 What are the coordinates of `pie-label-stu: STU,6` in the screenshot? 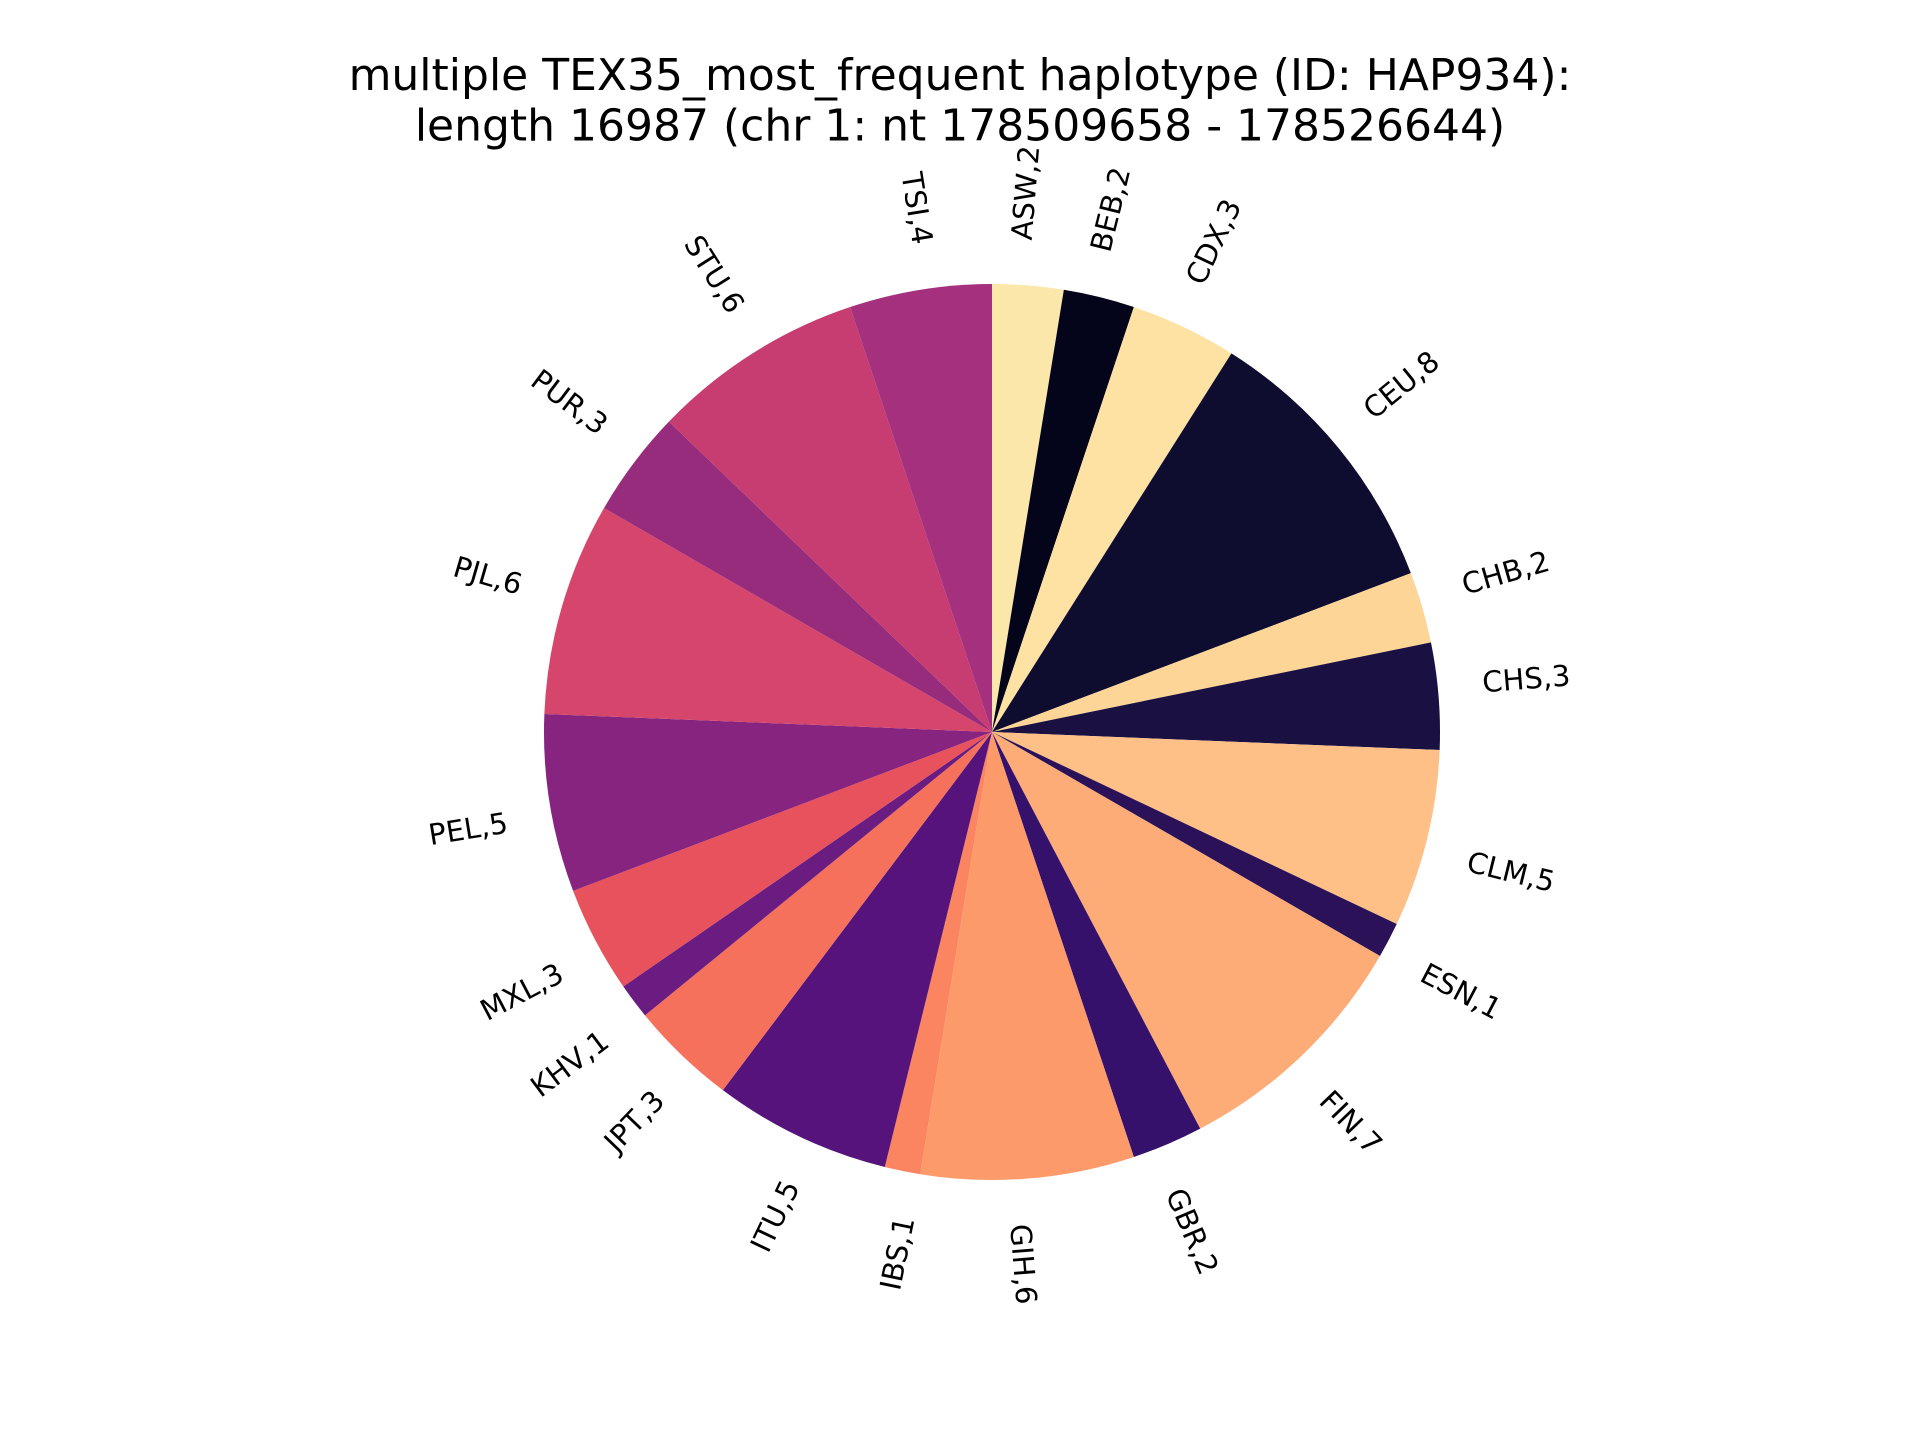 It's located at (714, 274).